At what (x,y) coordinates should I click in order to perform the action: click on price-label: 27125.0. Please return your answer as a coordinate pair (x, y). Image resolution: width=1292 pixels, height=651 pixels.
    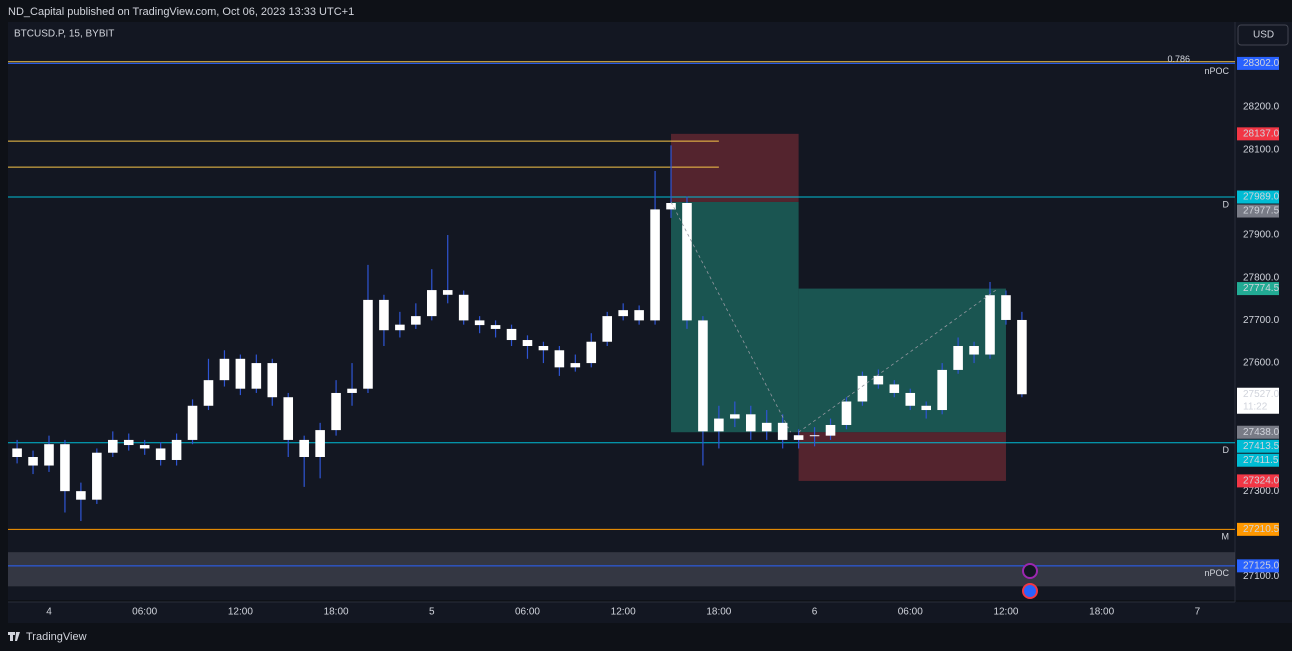
    Looking at the image, I should click on (1261, 565).